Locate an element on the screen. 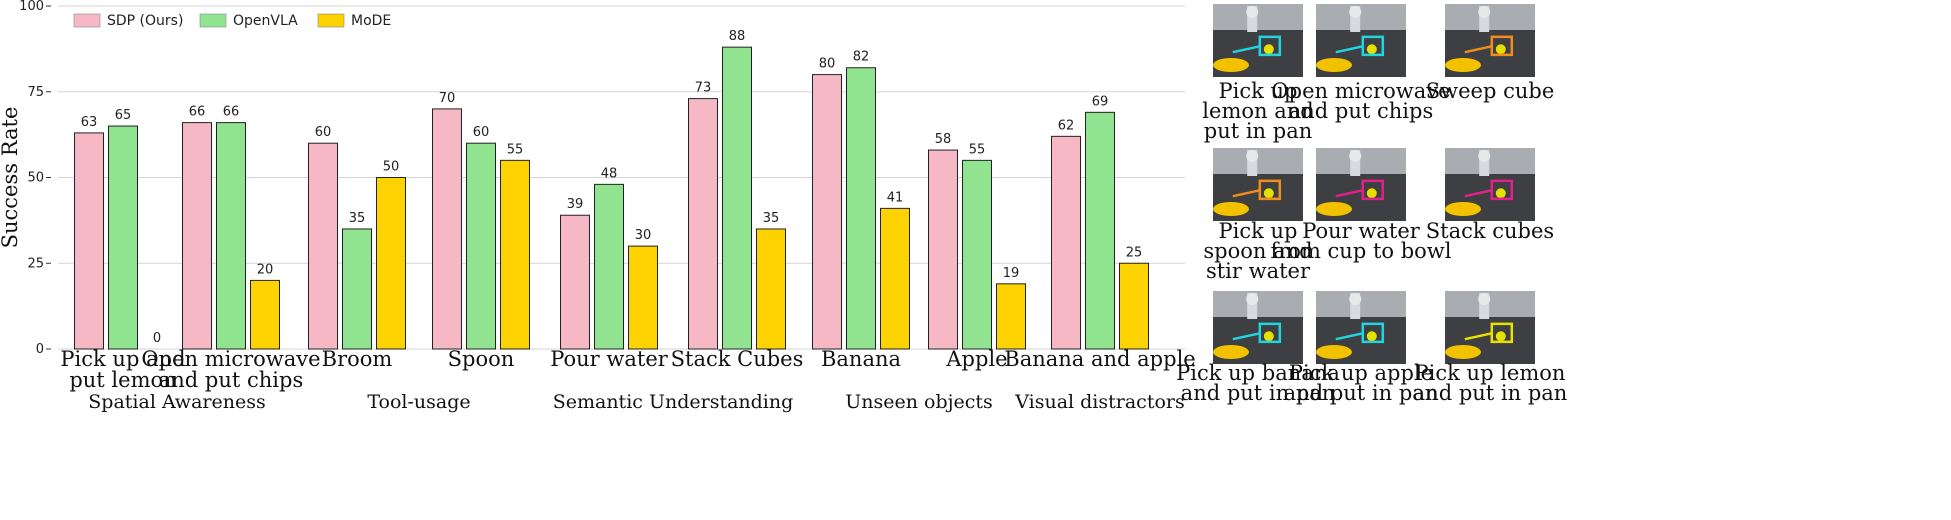 The width and height of the screenshot is (1951, 520). task-caption: Pick up lemon is located at coordinates (1490, 373).